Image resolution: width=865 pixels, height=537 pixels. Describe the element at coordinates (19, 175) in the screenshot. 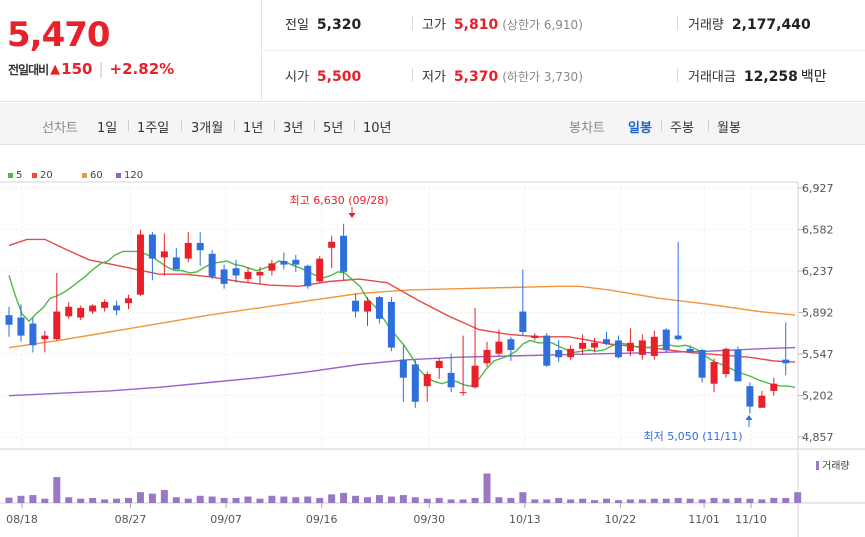

I see `legend-label: 5` at that location.